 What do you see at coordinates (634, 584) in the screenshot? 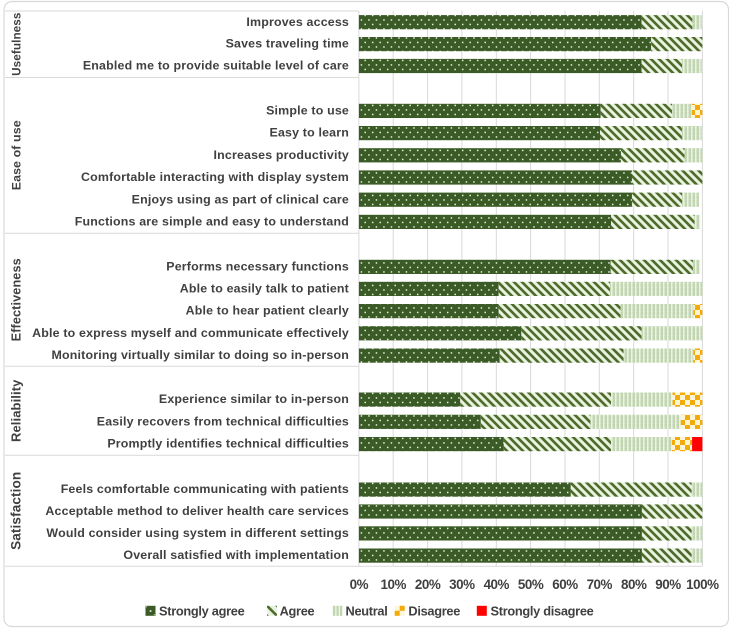
I see `svg-text: 80%` at bounding box center [634, 584].